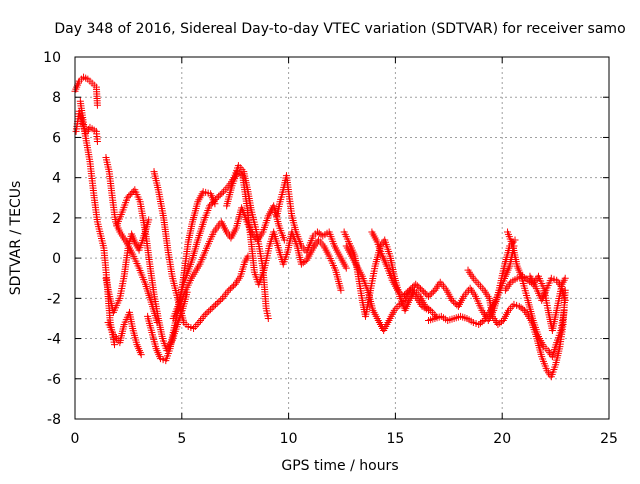 This screenshot has width=640, height=484. Describe the element at coordinates (52, 58) in the screenshot. I see `y-tick-label: 10` at that location.